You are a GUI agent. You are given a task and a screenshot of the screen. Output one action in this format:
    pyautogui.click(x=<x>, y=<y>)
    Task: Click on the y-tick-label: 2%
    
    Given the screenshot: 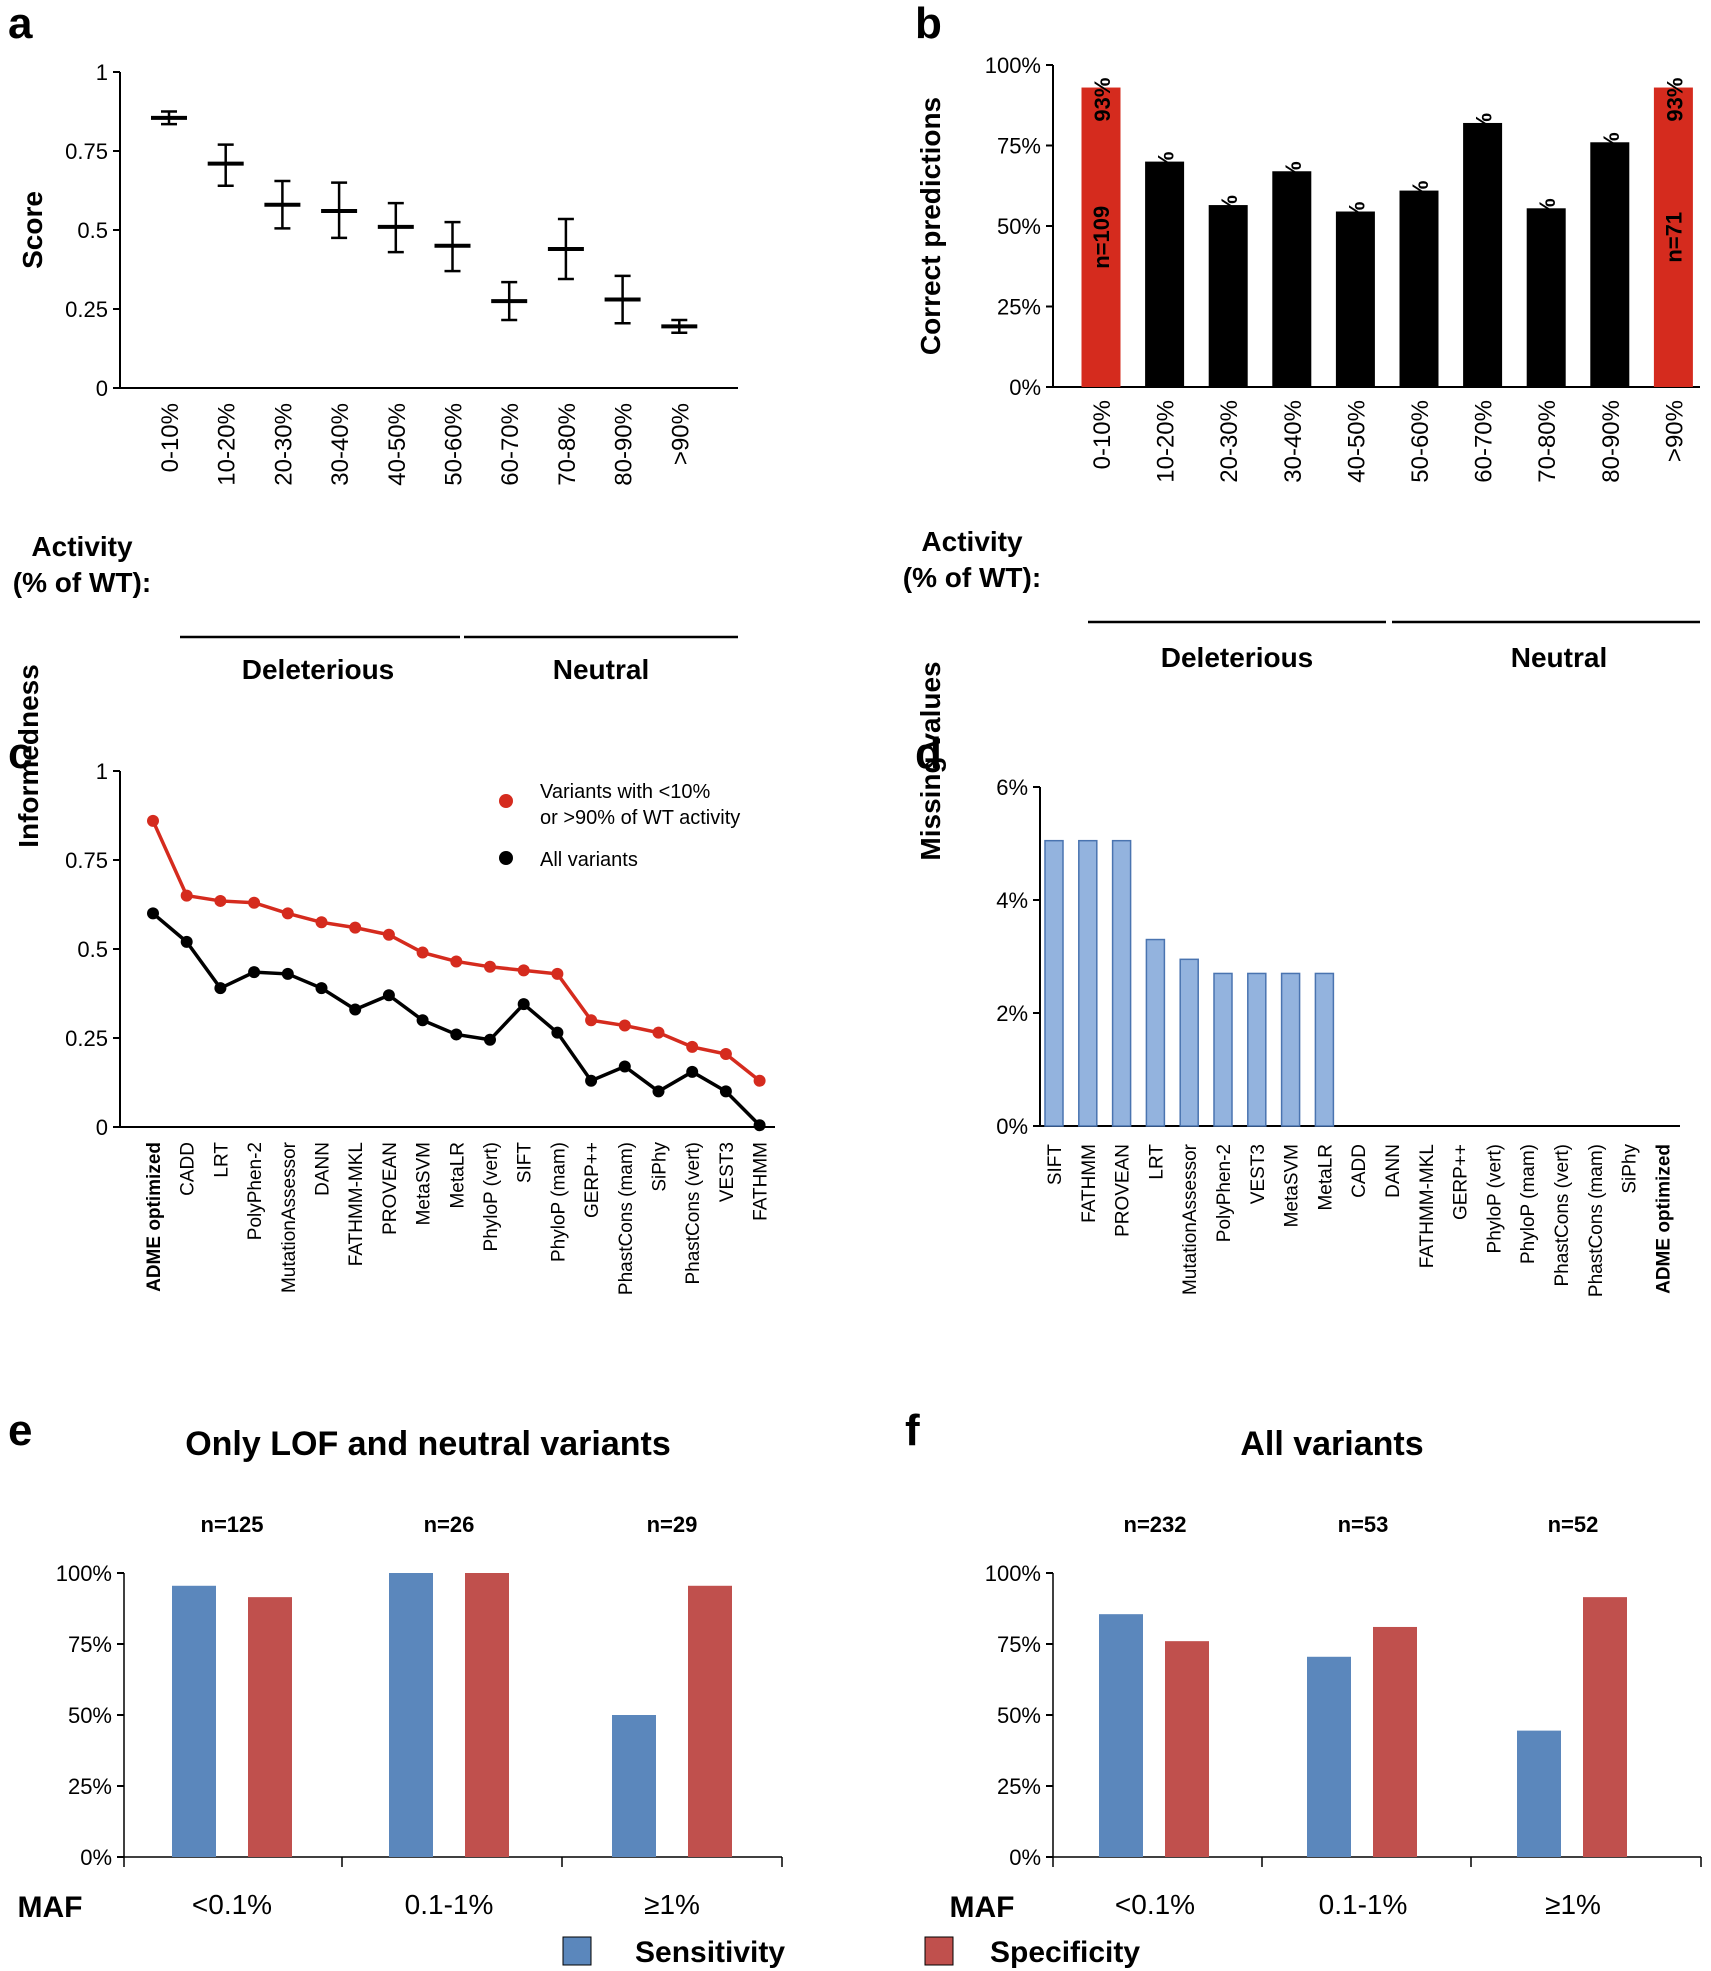 What is the action you would take?
    pyautogui.click(x=1012, y=1013)
    